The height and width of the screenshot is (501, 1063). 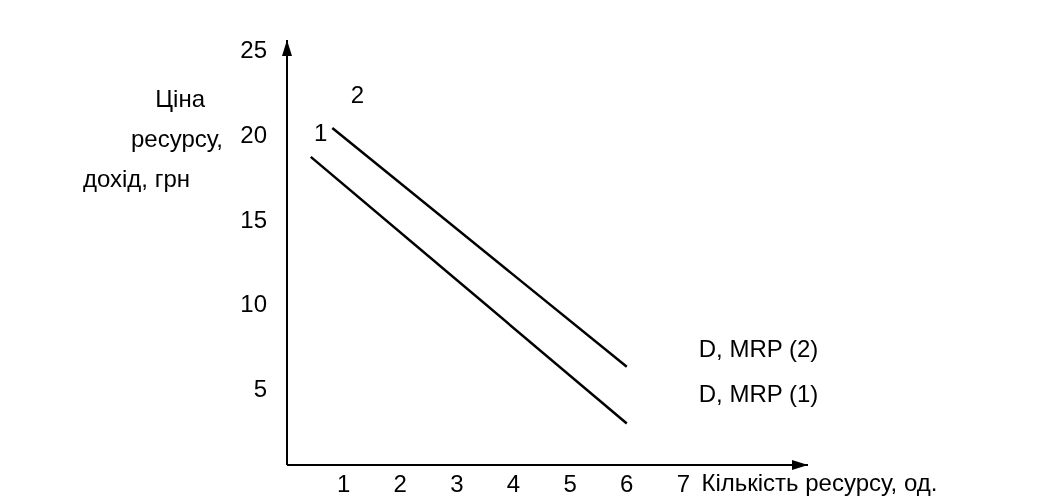 I want to click on annotation: 2, so click(x=357, y=94).